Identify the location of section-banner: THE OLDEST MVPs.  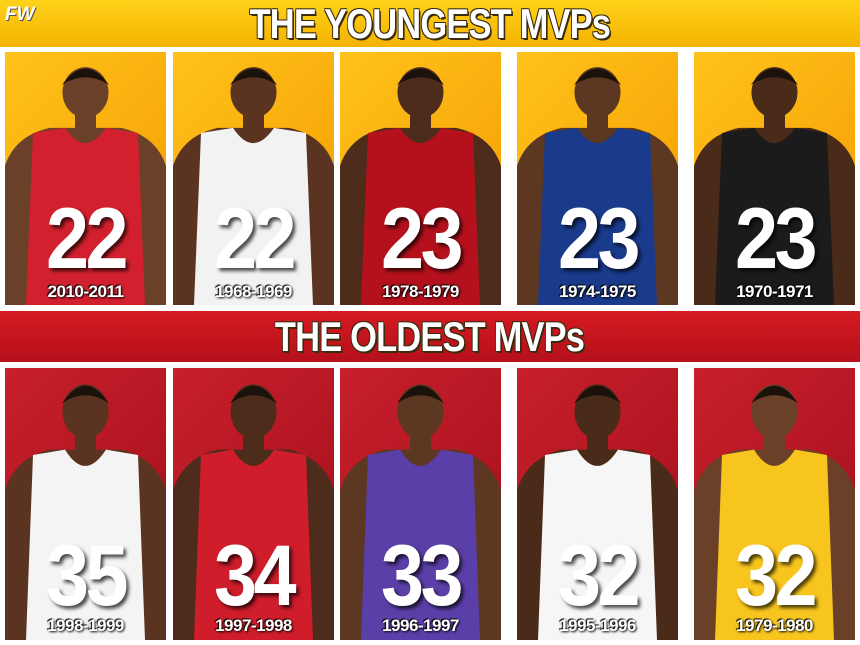
(430, 336).